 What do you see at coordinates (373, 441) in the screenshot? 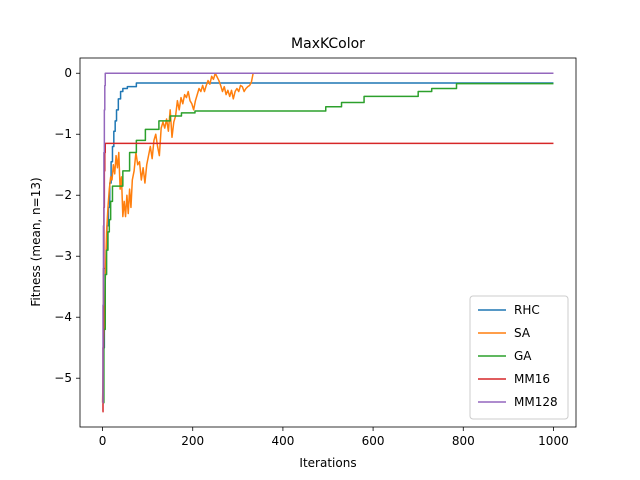
I see `x-tick-label: 600` at bounding box center [373, 441].